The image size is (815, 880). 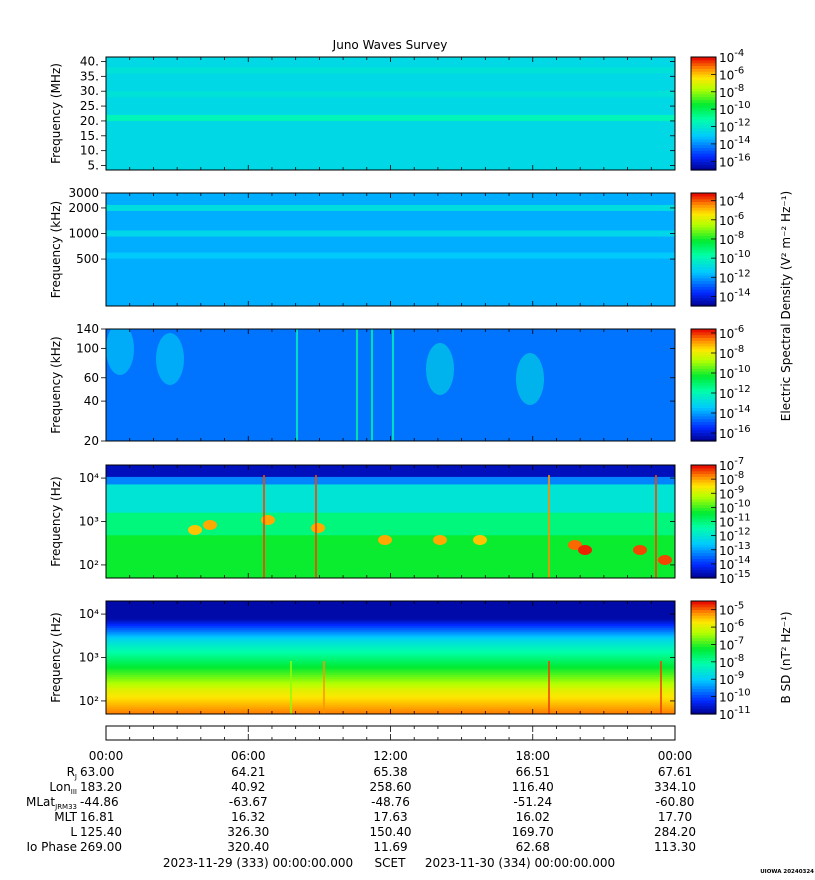 What do you see at coordinates (97, 817) in the screenshot?
I see `ephemeris-value: 16.81` at bounding box center [97, 817].